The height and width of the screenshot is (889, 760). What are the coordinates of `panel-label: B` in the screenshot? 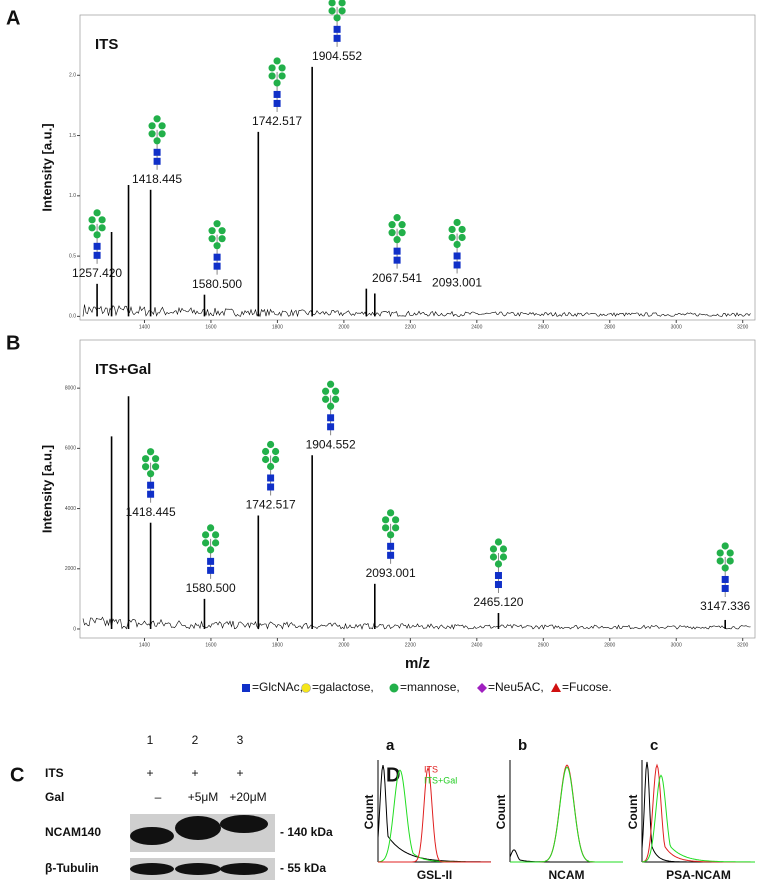 It's located at (13, 343).